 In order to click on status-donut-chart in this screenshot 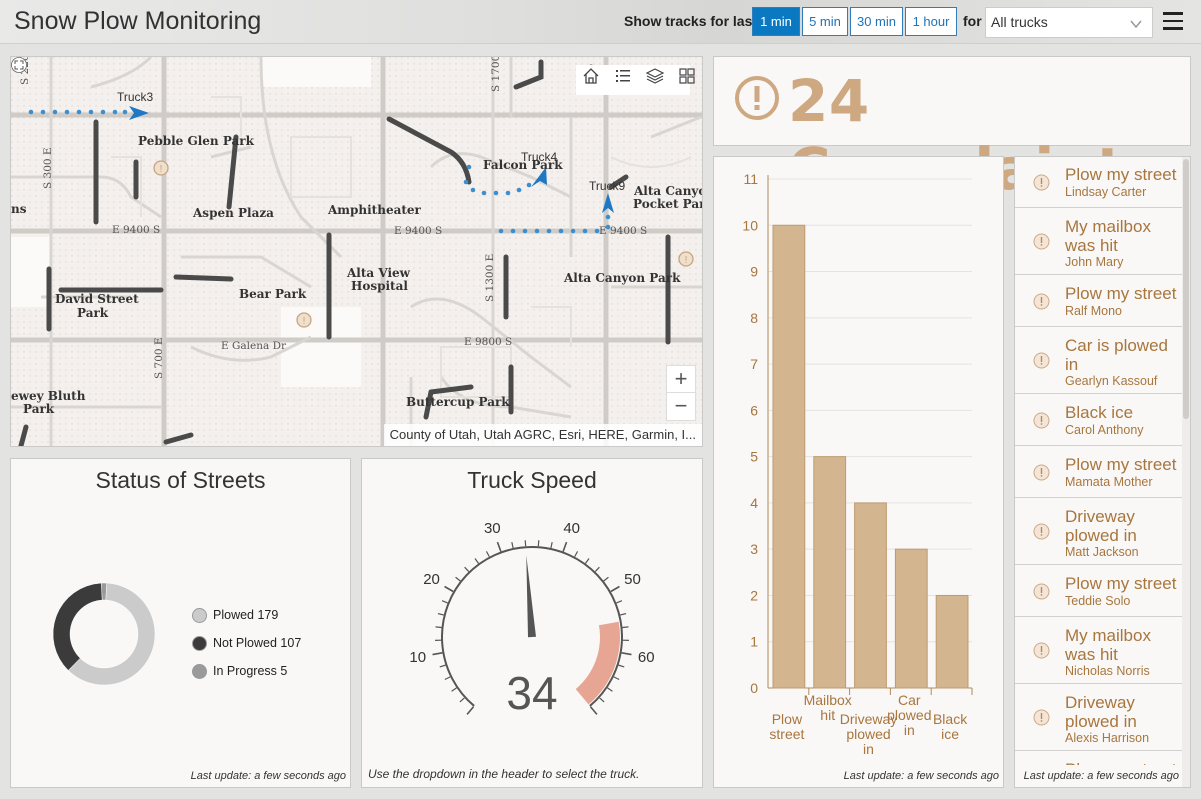, I will do `click(104, 634)`.